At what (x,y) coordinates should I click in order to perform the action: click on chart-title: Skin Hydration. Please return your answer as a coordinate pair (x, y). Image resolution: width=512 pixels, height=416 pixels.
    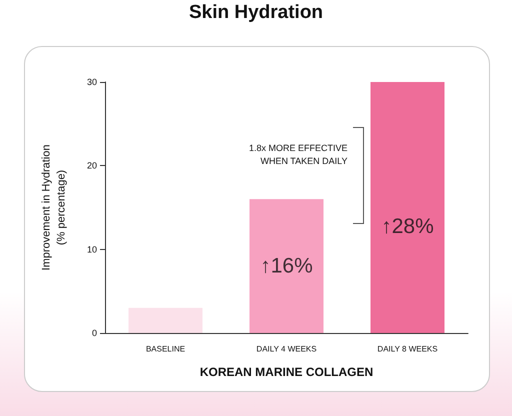
    Looking at the image, I should click on (256, 13).